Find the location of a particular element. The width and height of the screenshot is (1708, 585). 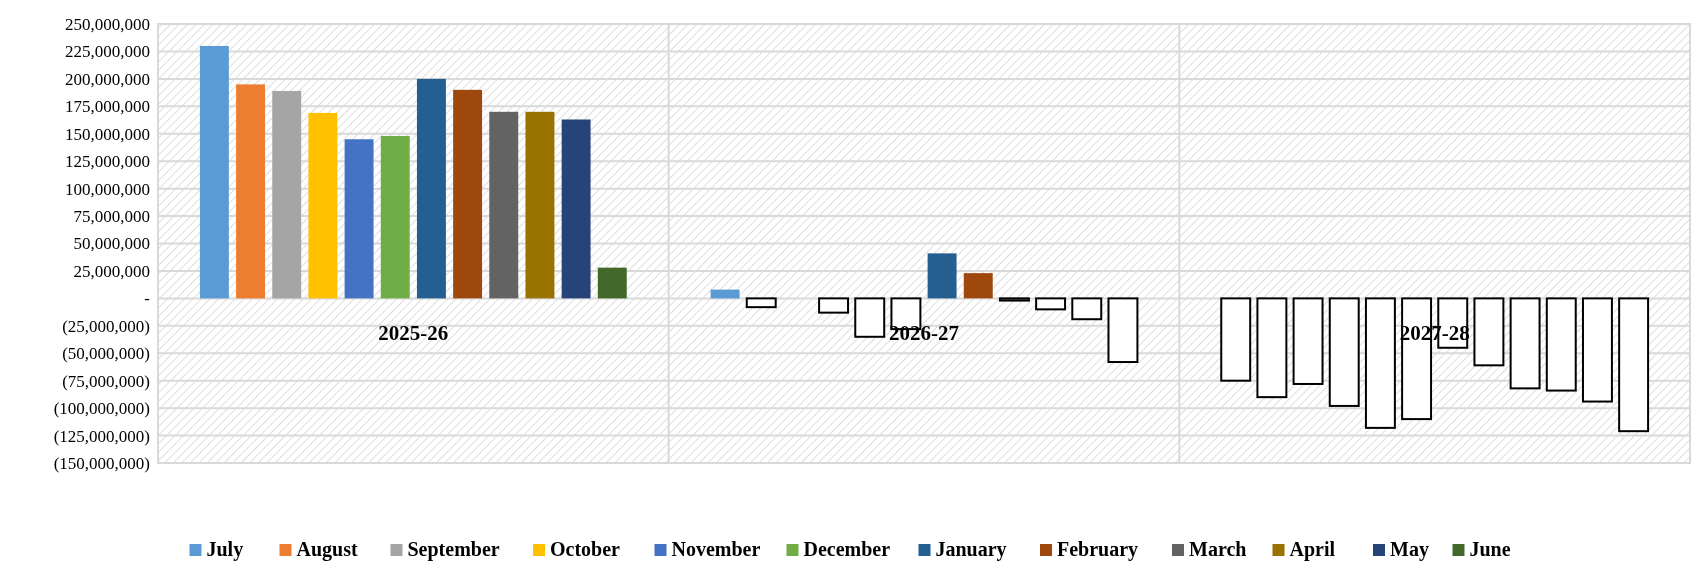

legend-label: August is located at coordinates (327, 549).